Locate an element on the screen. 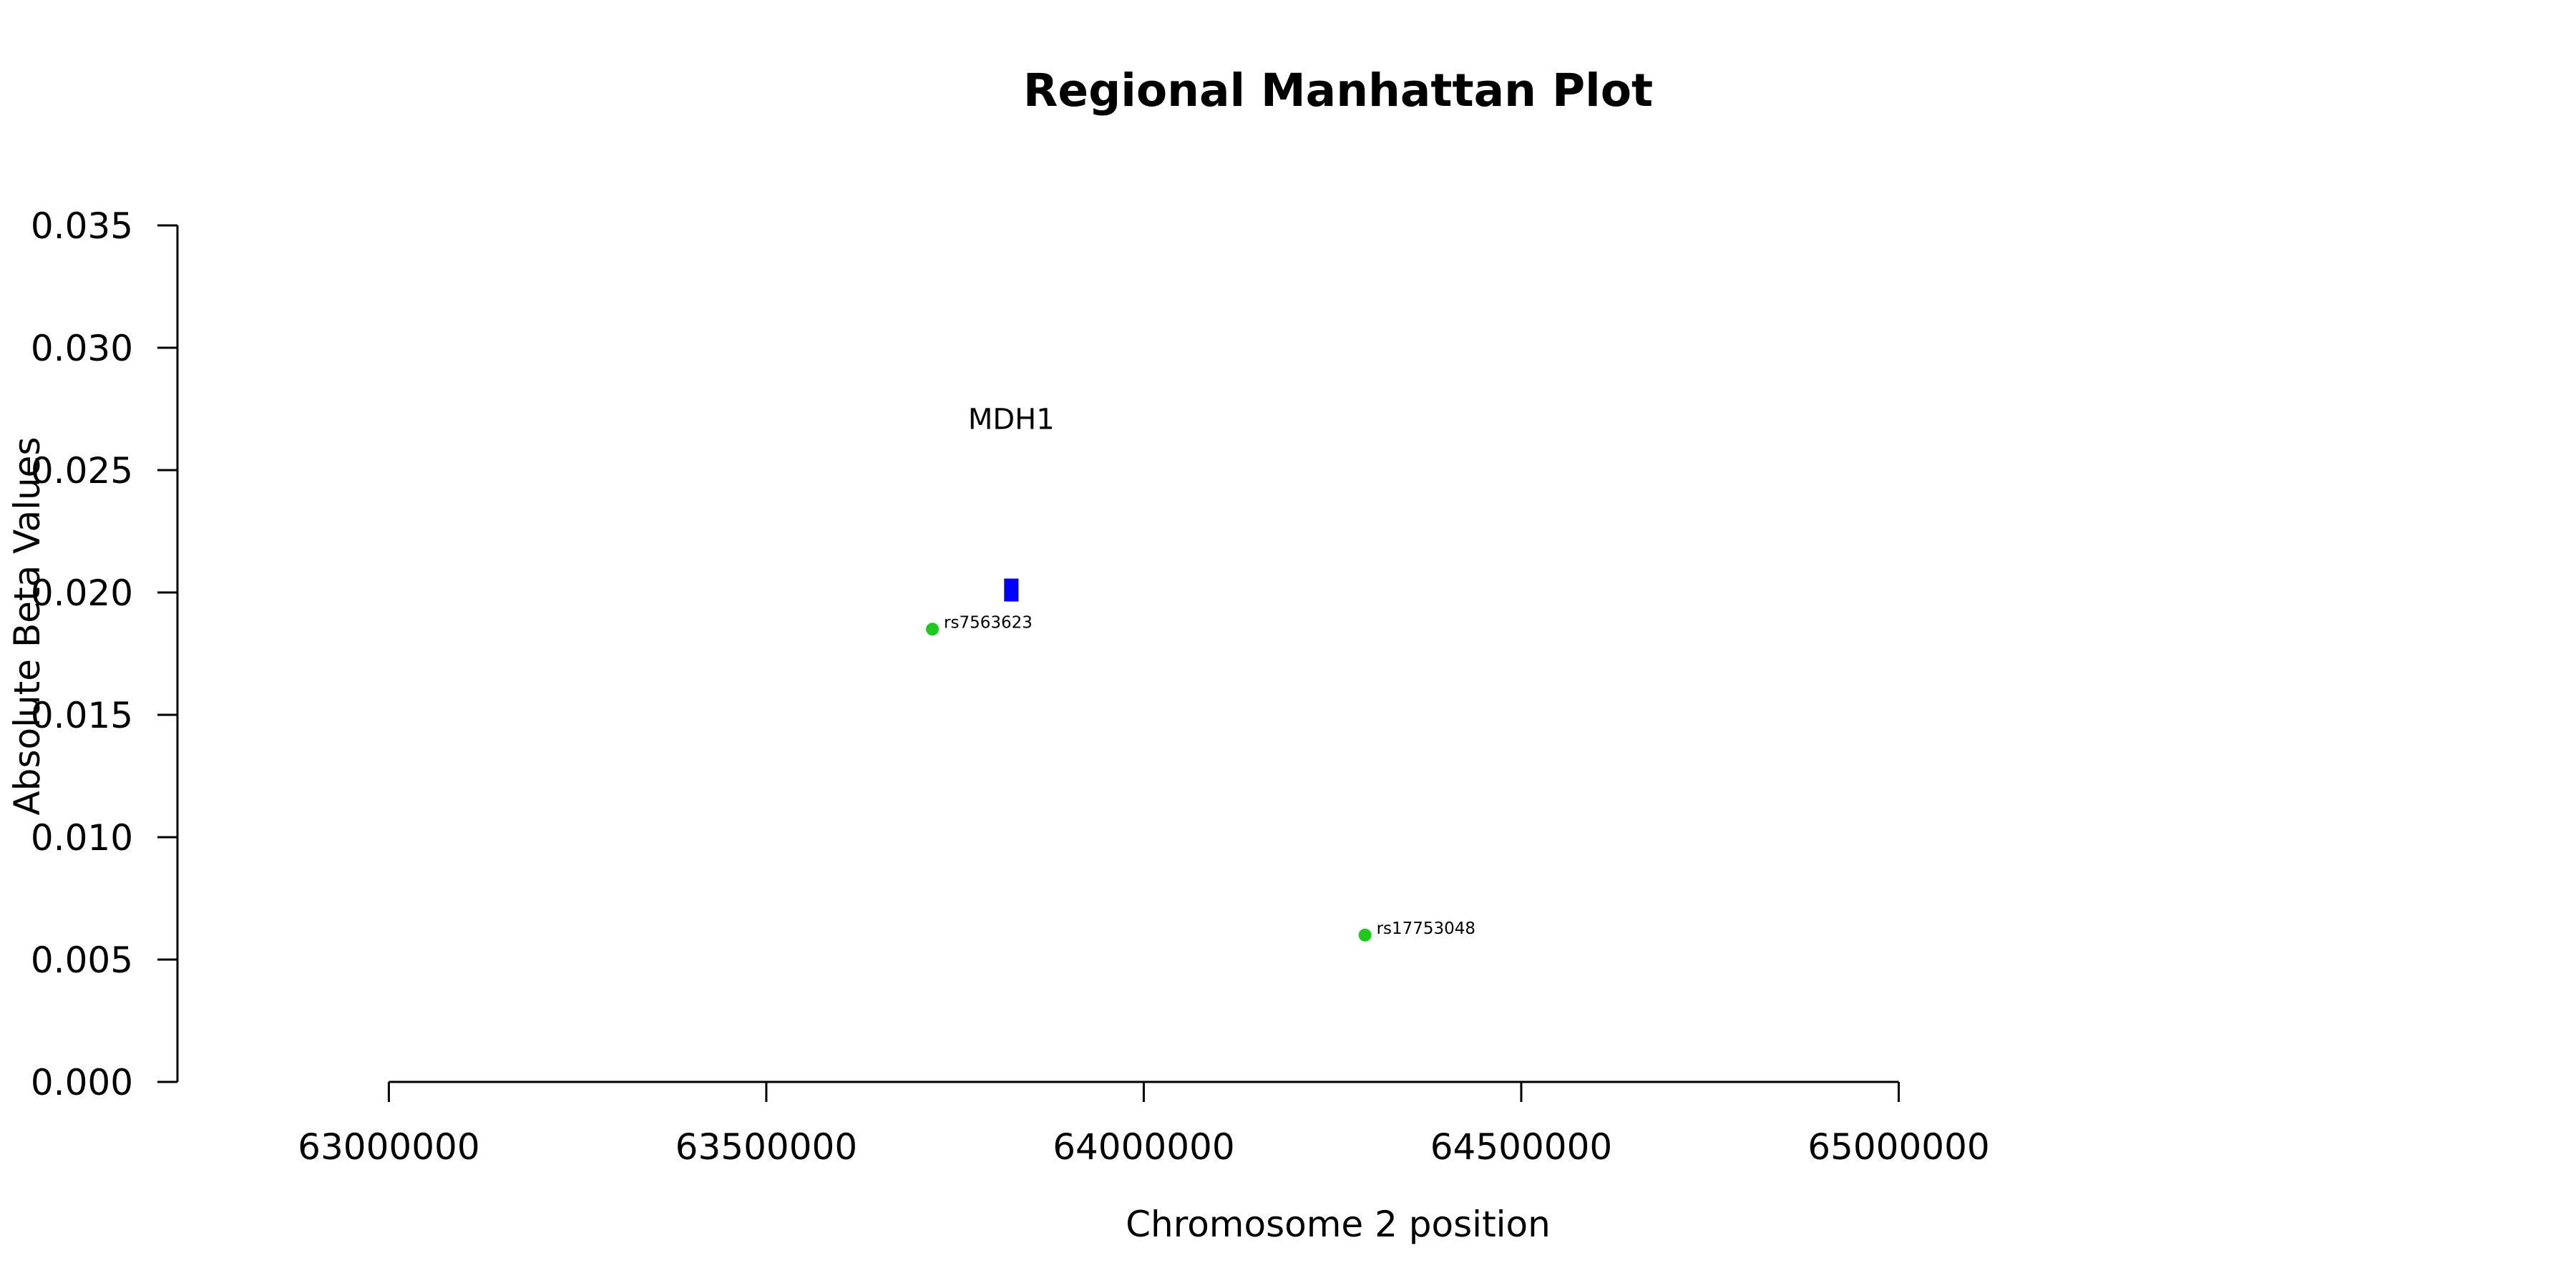  y-tick-label: 0.015 is located at coordinates (82, 715).